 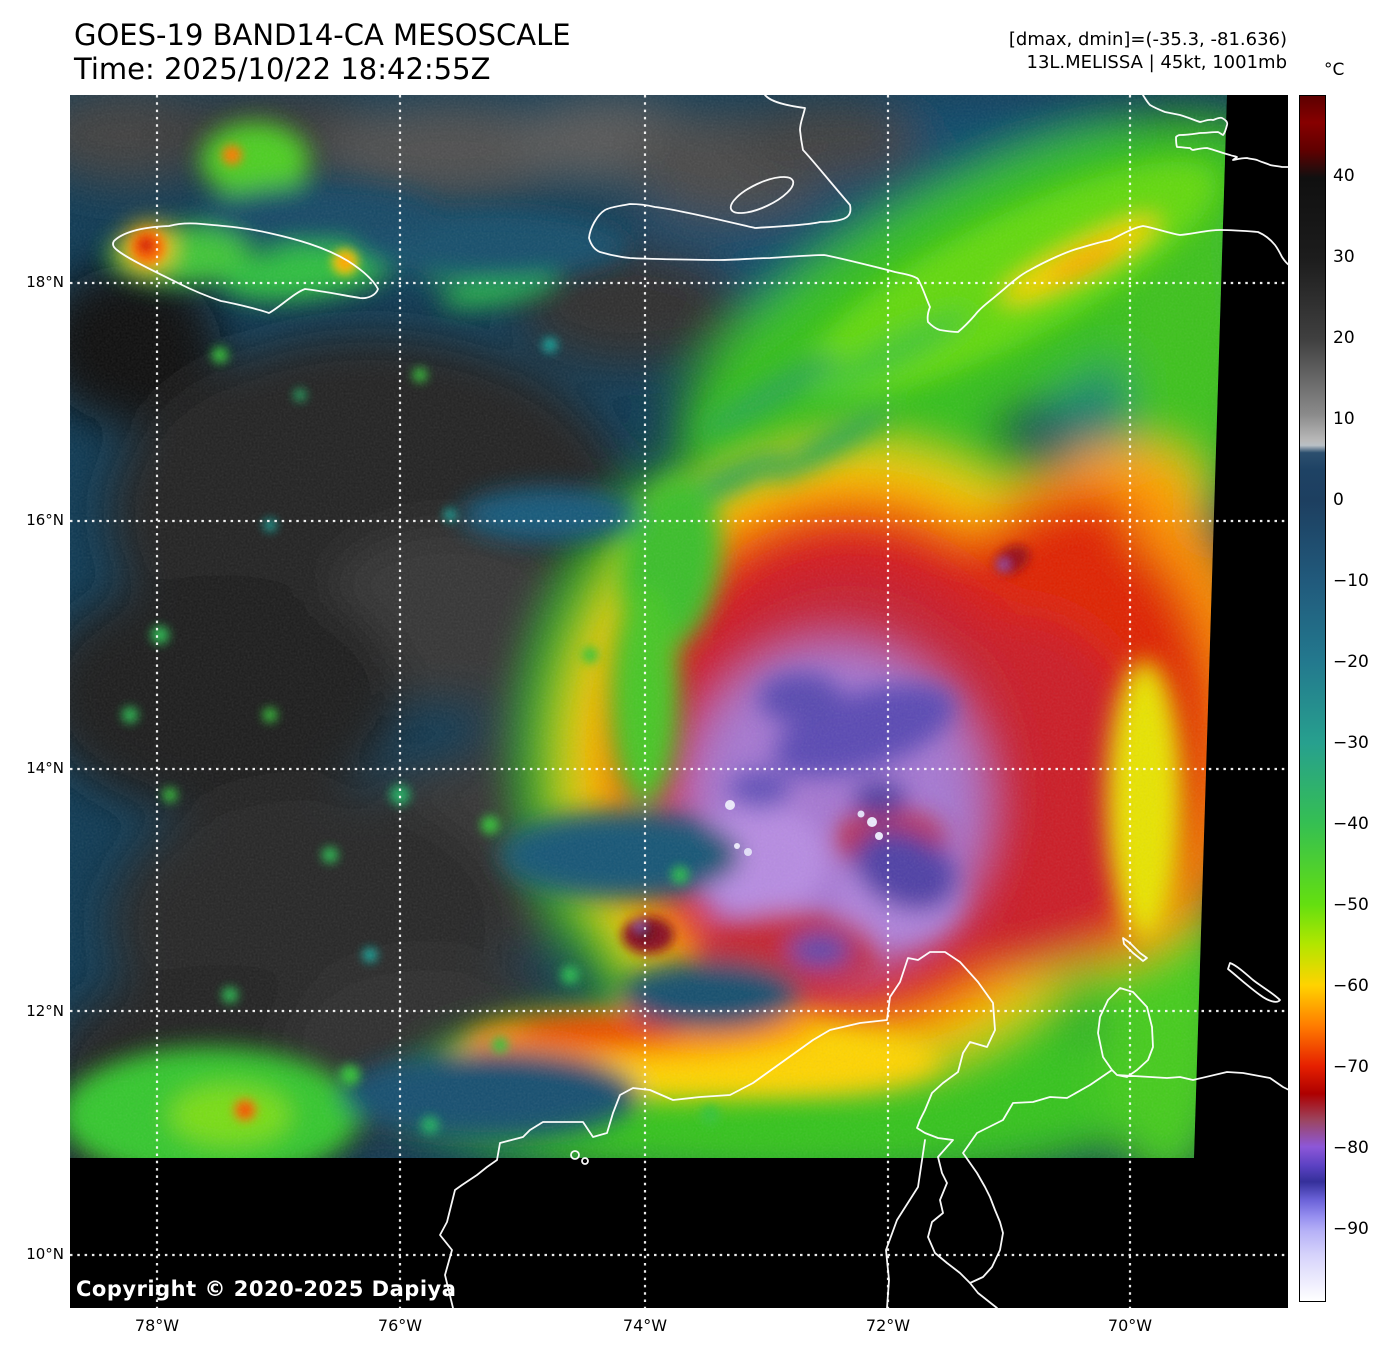 I want to click on timestamp: Time: 2025/10/22 18:42:55Z, so click(x=282, y=69).